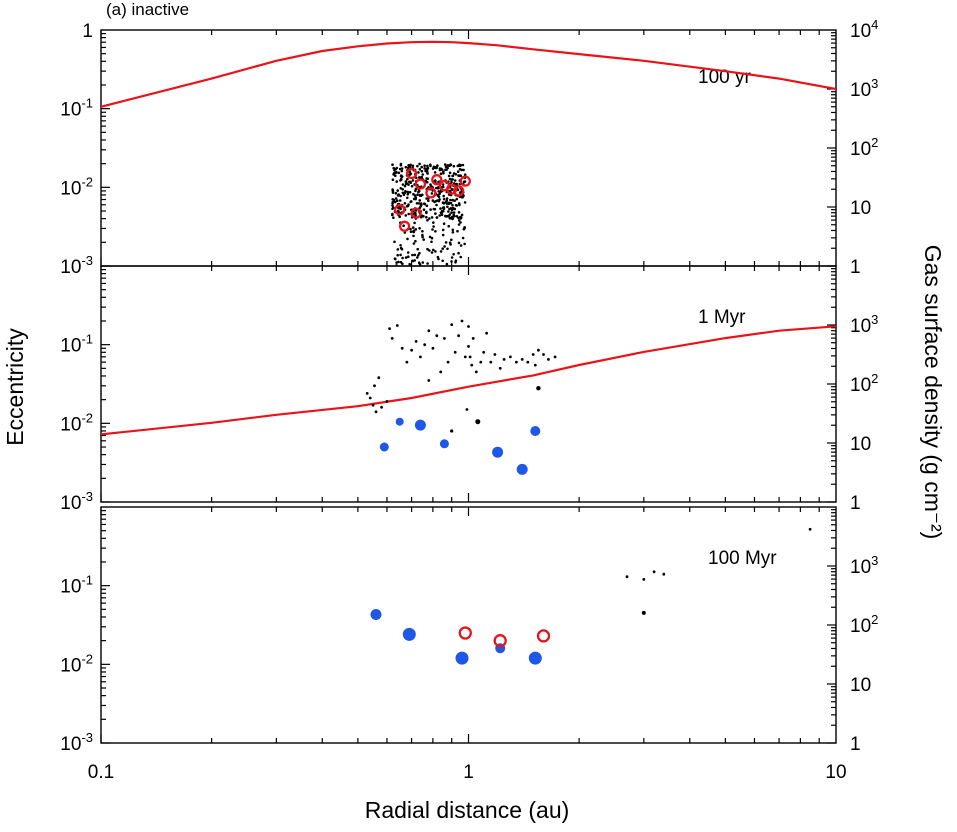 The width and height of the screenshot is (957, 832). Describe the element at coordinates (864, 324) in the screenshot. I see `y2-tick-label: 10³` at that location.